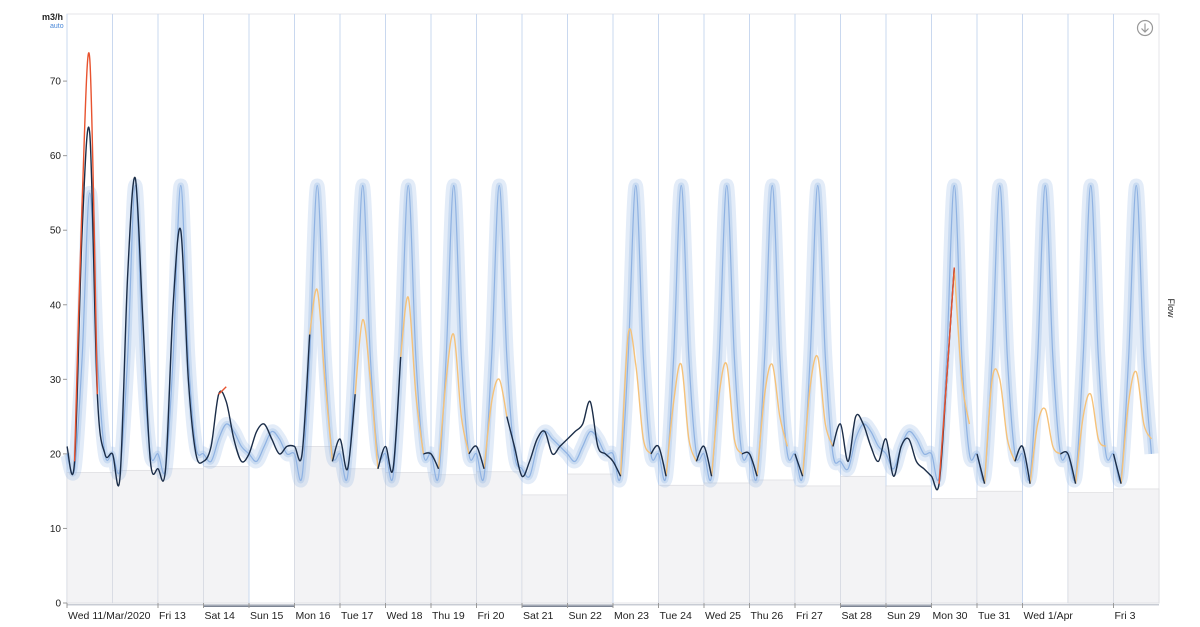 The height and width of the screenshot is (627, 1200). Describe the element at coordinates (538, 616) in the screenshot. I see `x-tick-label: Sat 21` at that location.